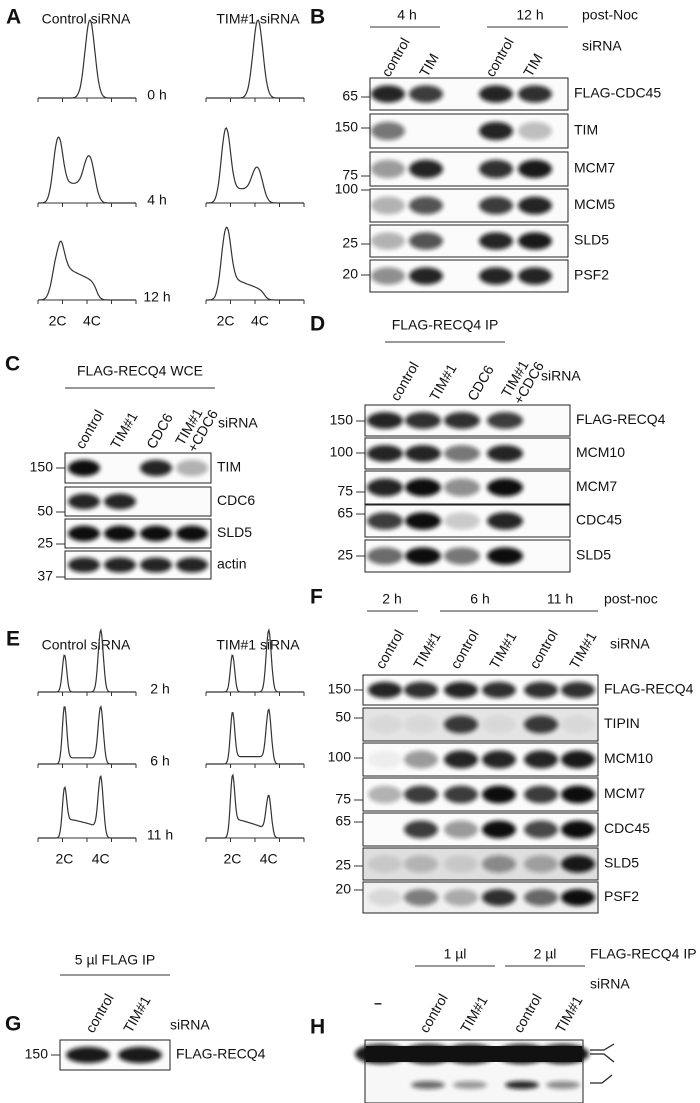  Describe the element at coordinates (159, 689) in the screenshot. I see `time-label: 2 h` at that location.